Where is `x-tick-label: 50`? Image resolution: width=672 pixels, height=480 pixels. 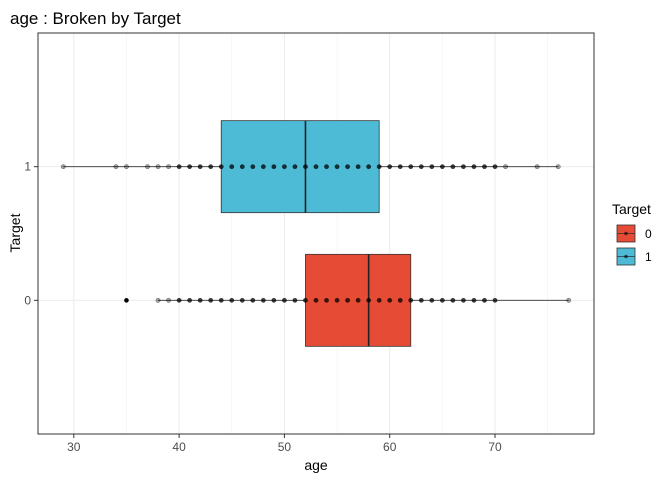
x-tick-label: 50 is located at coordinates (285, 447).